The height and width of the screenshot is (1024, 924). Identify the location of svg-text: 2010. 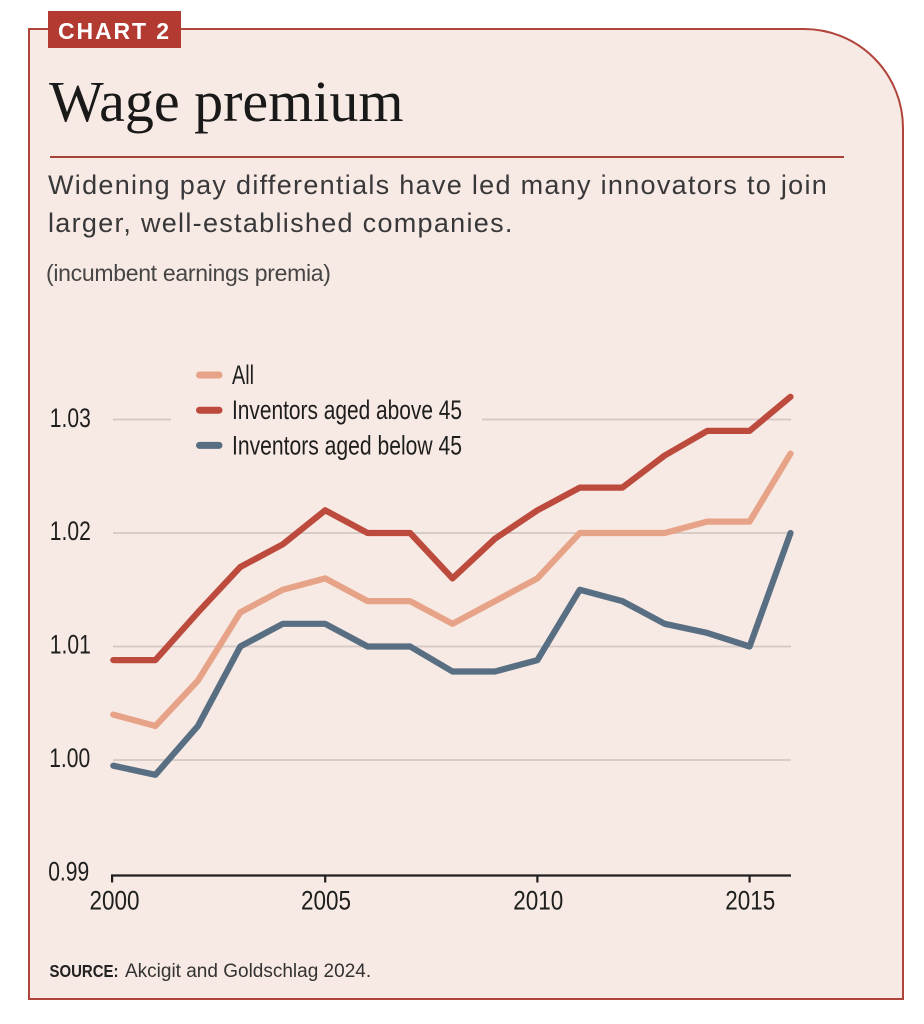
(538, 900).